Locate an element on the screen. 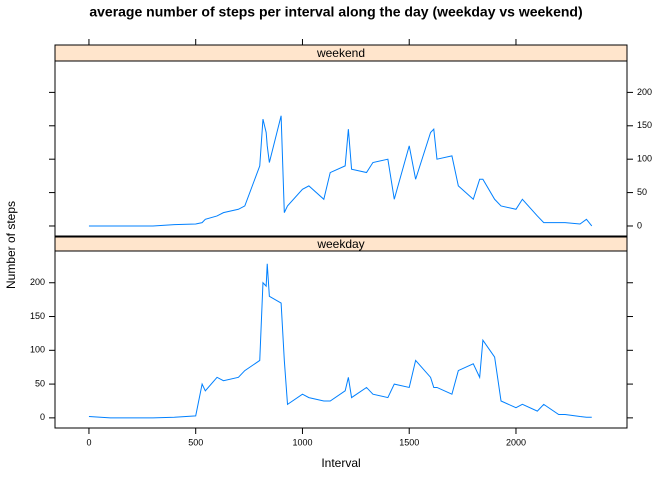  y-axis-label: Number of steps is located at coordinates (11, 245).